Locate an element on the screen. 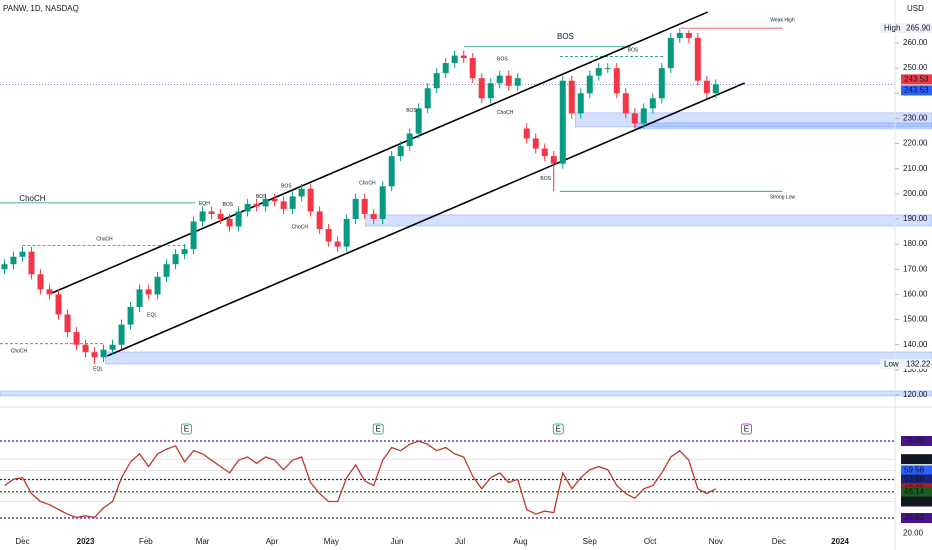 The width and height of the screenshot is (932, 550). y-tick-label: 150.00 is located at coordinates (915, 319).